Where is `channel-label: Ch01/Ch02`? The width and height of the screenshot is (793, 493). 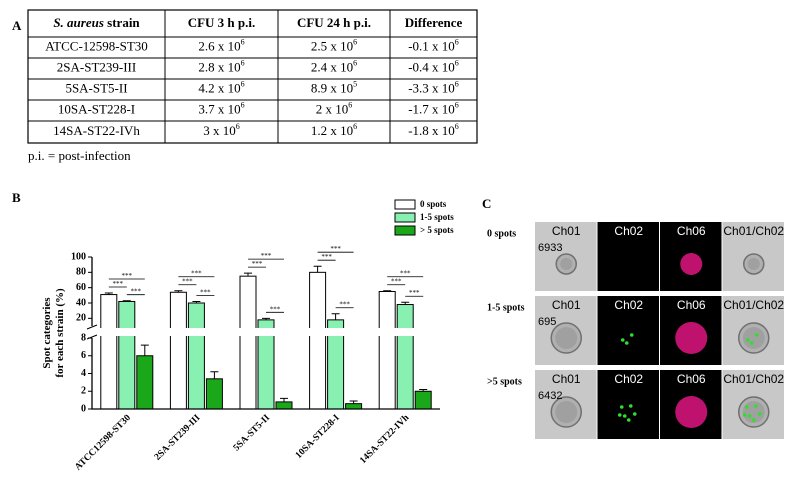 channel-label: Ch01/Ch02 is located at coordinates (753, 379).